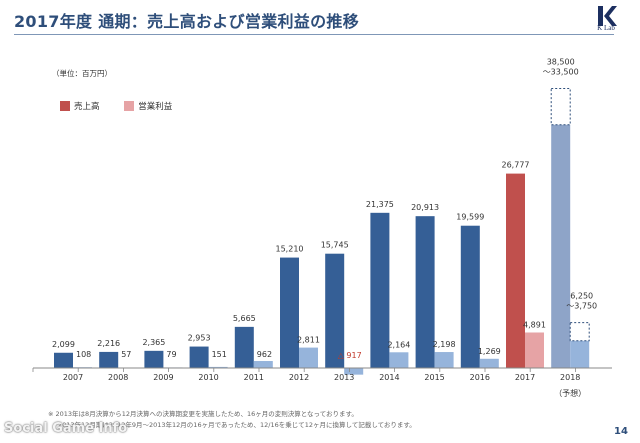 The height and width of the screenshot is (443, 640). What do you see at coordinates (153, 342) in the screenshot?
I see `sales-label-2009: 2,365` at bounding box center [153, 342].